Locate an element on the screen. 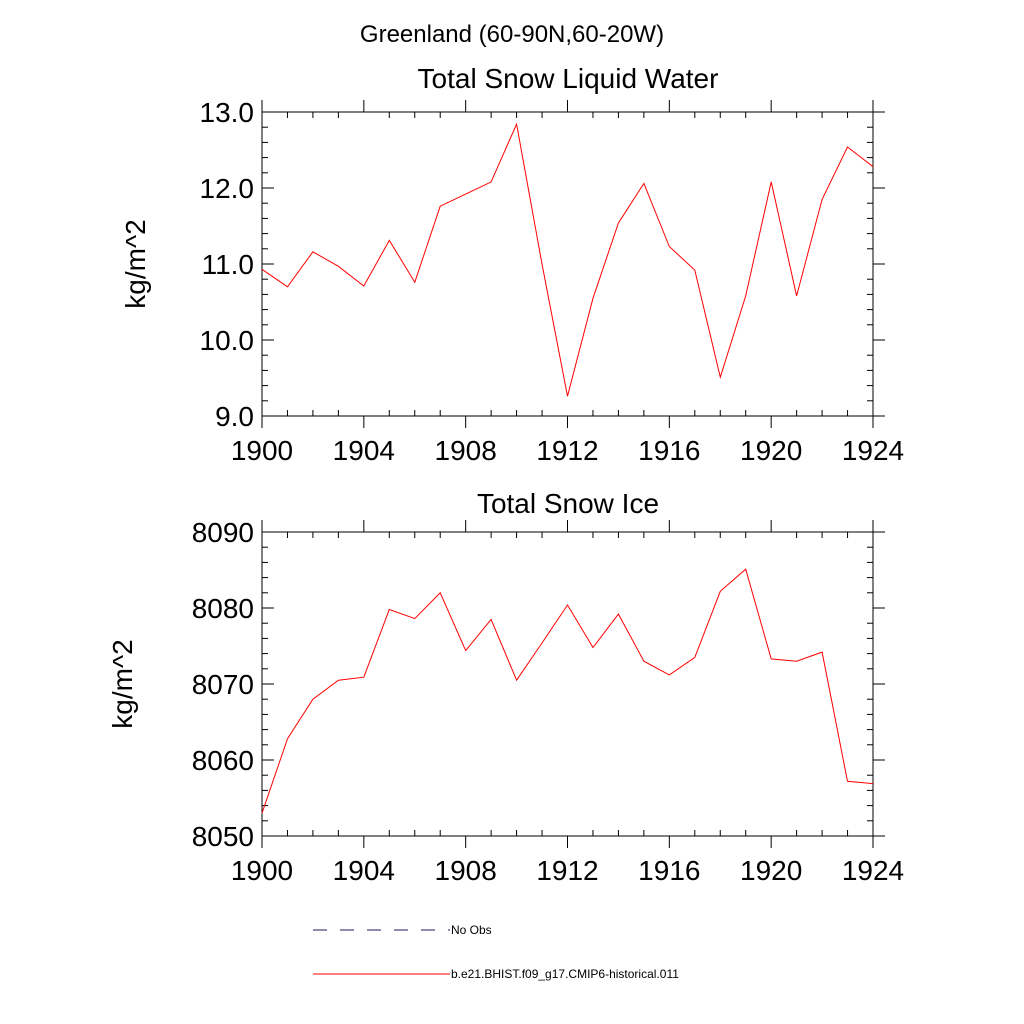 This screenshot has height=1024, width=1024. y-tick-label: 8070 is located at coordinates (223, 684).